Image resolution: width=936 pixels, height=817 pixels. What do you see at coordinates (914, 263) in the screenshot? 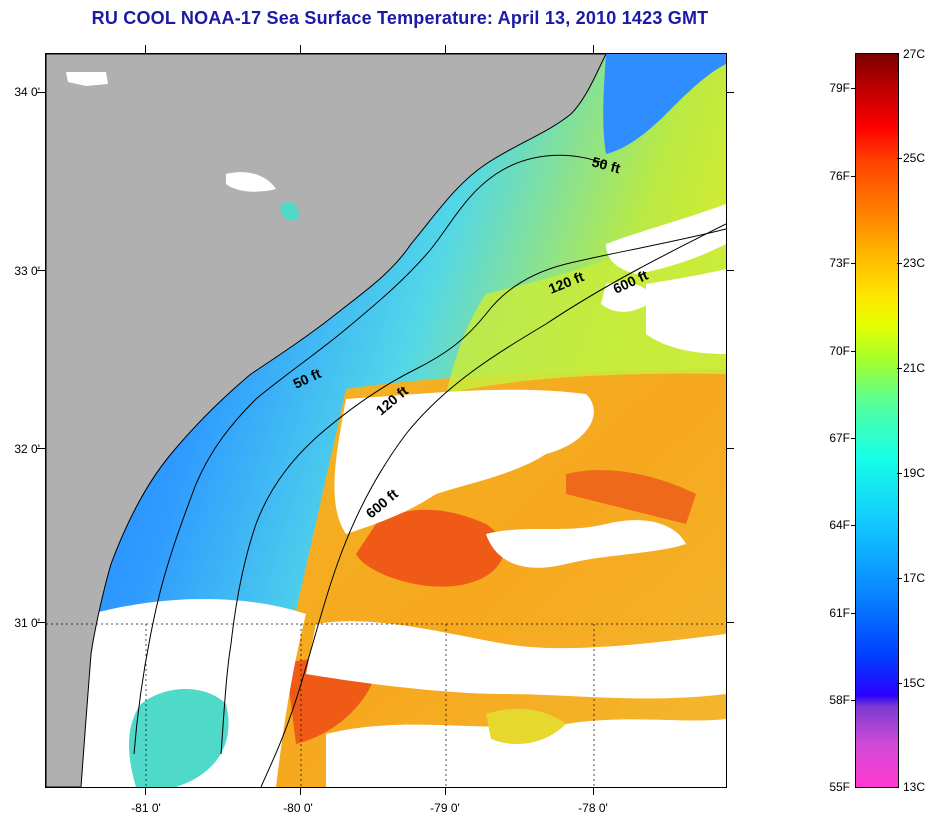
I see `colorbar-c-label: 23C` at bounding box center [914, 263].